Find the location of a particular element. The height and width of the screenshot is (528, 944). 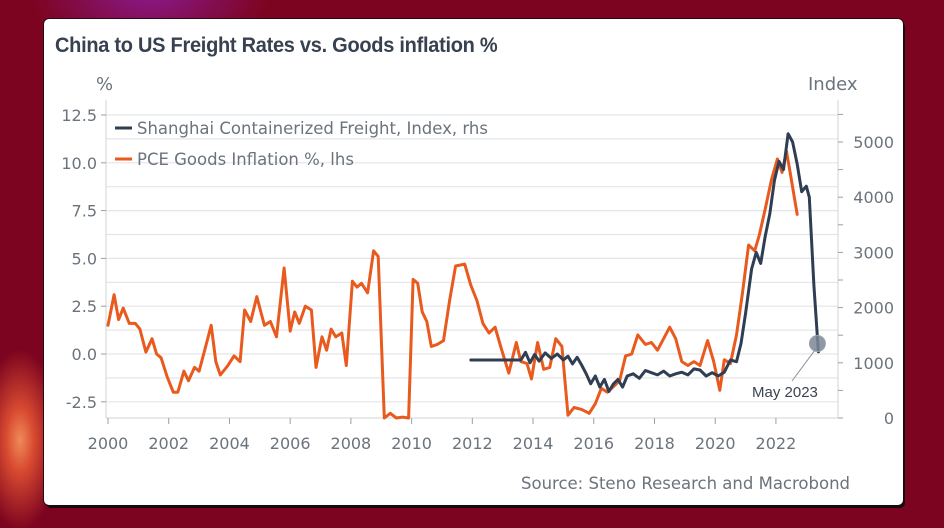

annotation-leader-line is located at coordinates (803, 365).